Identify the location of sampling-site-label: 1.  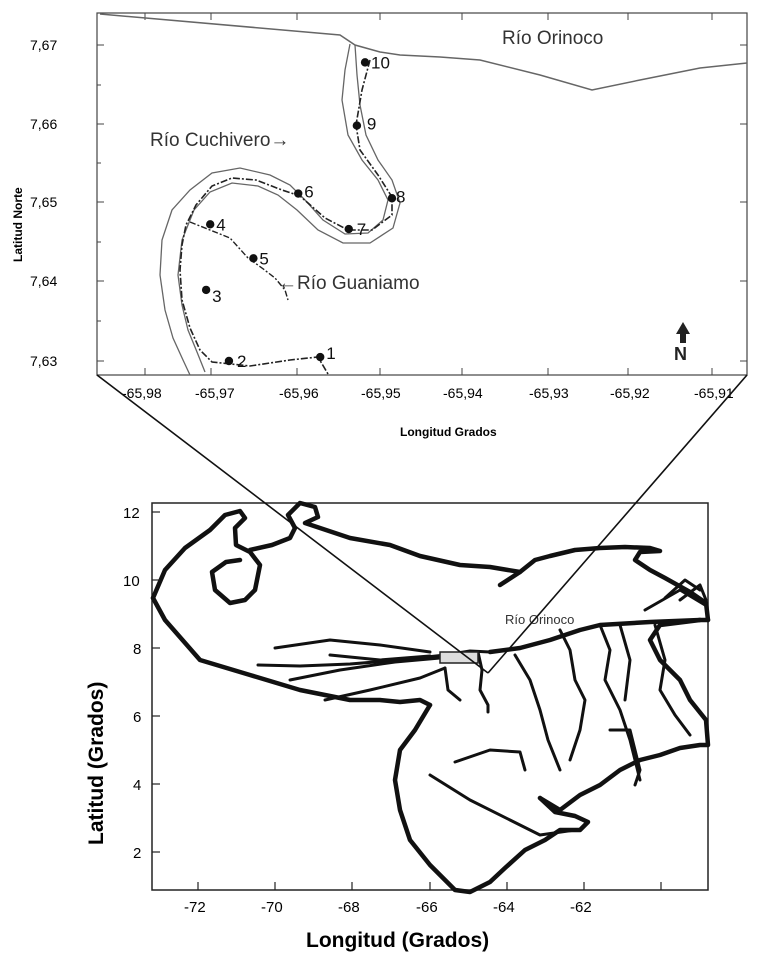
(330, 353).